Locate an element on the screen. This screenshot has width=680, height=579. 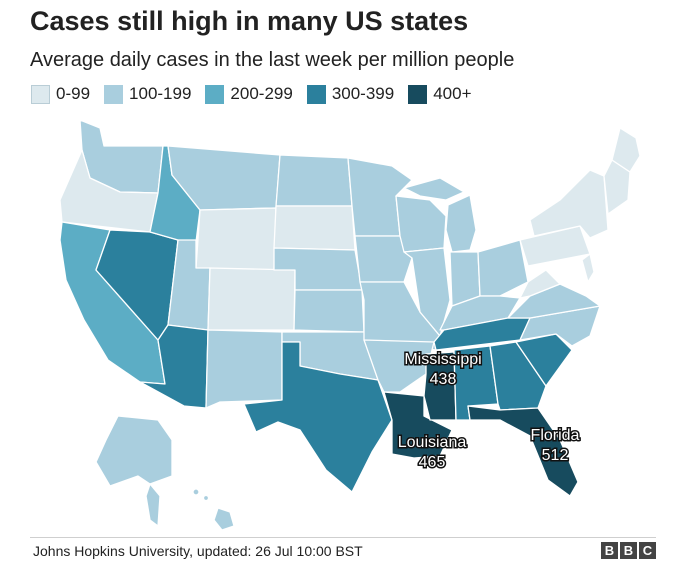
state-wy is located at coordinates (236, 239).